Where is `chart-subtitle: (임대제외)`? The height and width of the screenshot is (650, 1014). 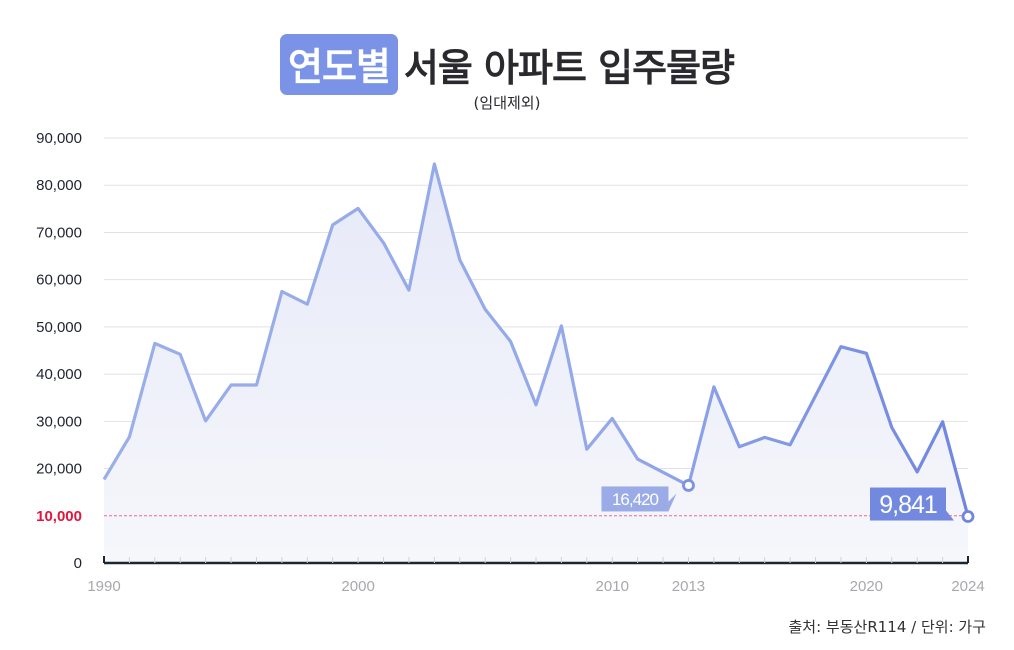
chart-subtitle: (임대제외) is located at coordinates (507, 103).